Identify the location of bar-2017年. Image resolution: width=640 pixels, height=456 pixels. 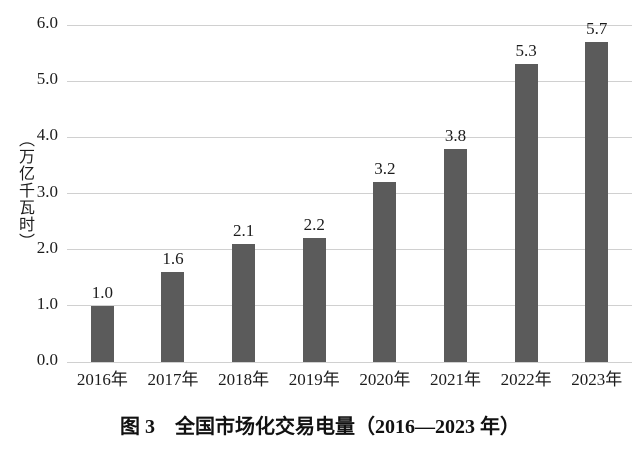
(173, 317).